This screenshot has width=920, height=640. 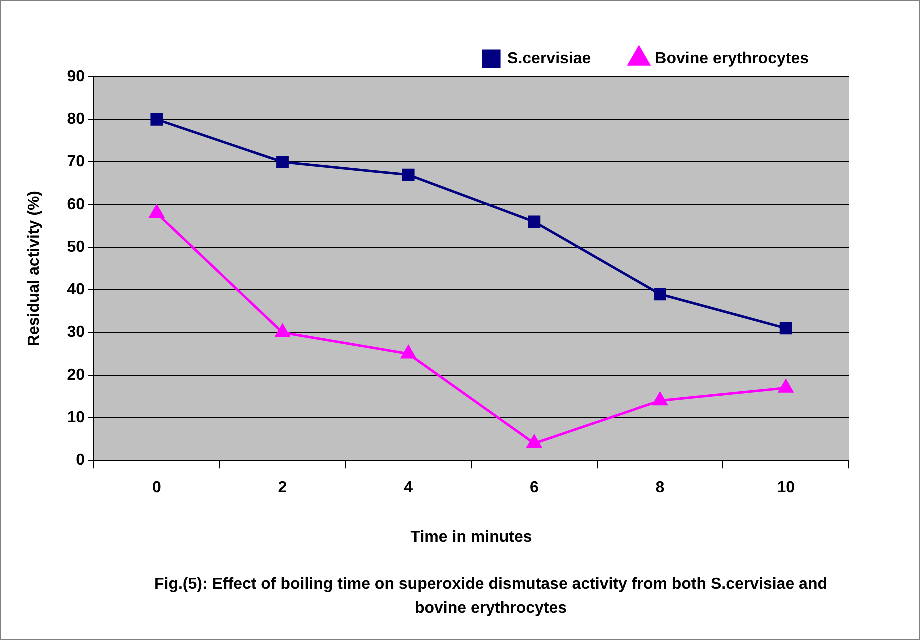 I want to click on legend-label: S.cervisiae, so click(x=550, y=59).